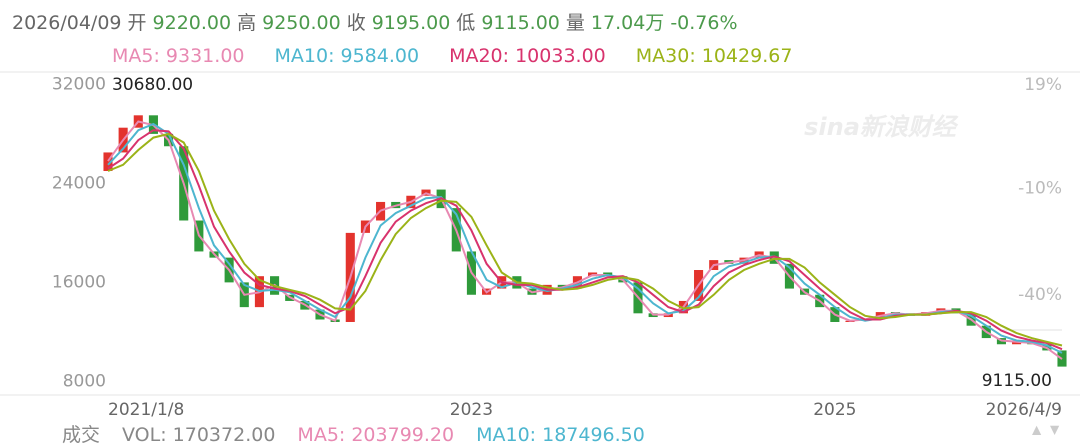 The width and height of the screenshot is (1080, 447). I want to click on x-tick-label: 2021/1/8, so click(146, 410).